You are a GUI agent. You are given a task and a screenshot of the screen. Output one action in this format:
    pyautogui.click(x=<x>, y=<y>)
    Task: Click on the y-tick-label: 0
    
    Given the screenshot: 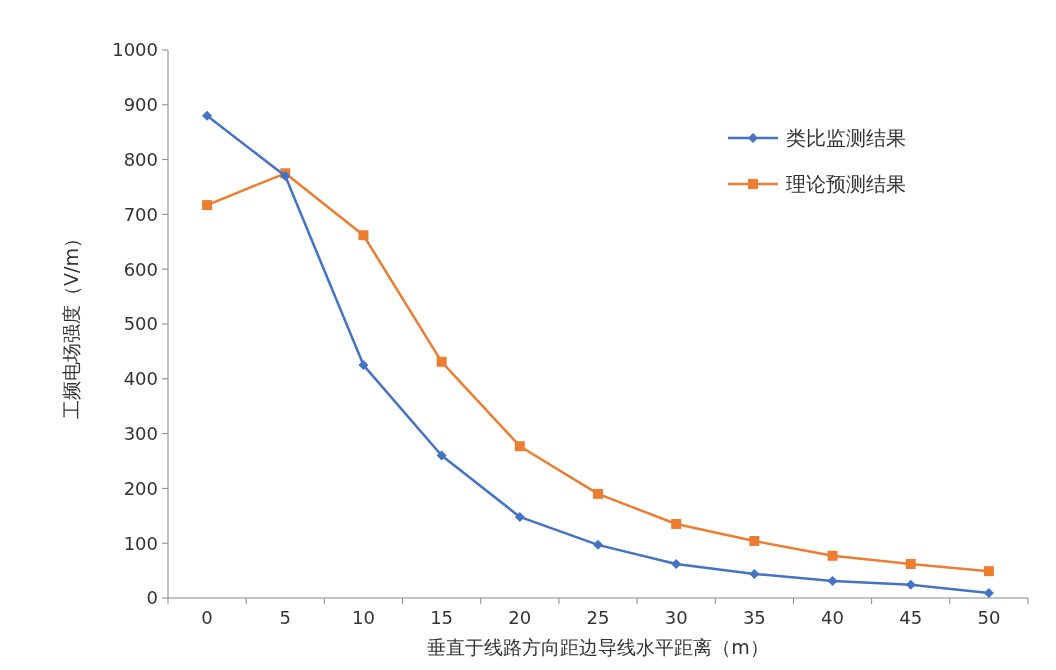 What is the action you would take?
    pyautogui.click(x=152, y=598)
    